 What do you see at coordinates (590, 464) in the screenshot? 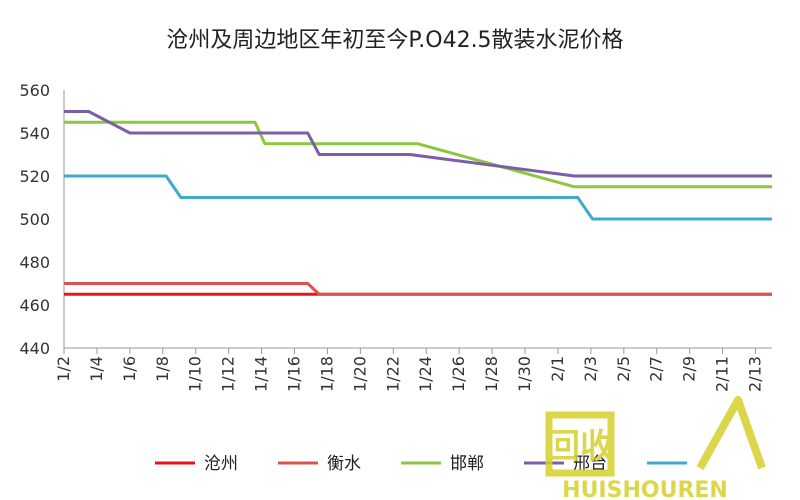
I see `legend-label: 邢台` at bounding box center [590, 464].